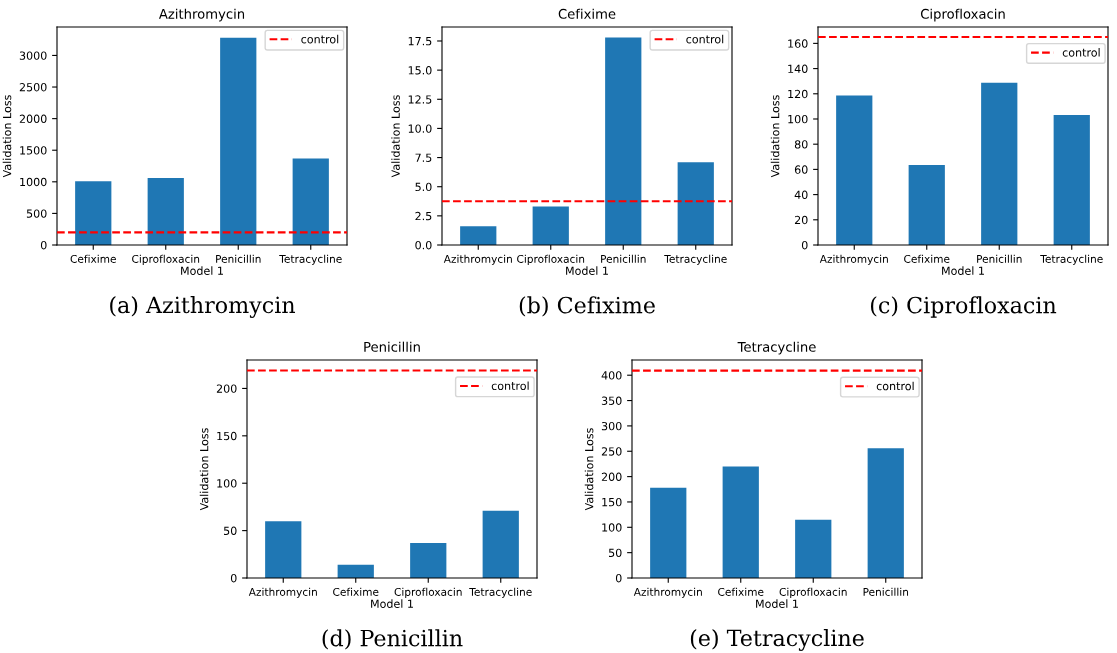 This screenshot has height=653, width=1117. Describe the element at coordinates (962, 15) in the screenshot. I see `chart-title: Ciprofloxacin` at that location.